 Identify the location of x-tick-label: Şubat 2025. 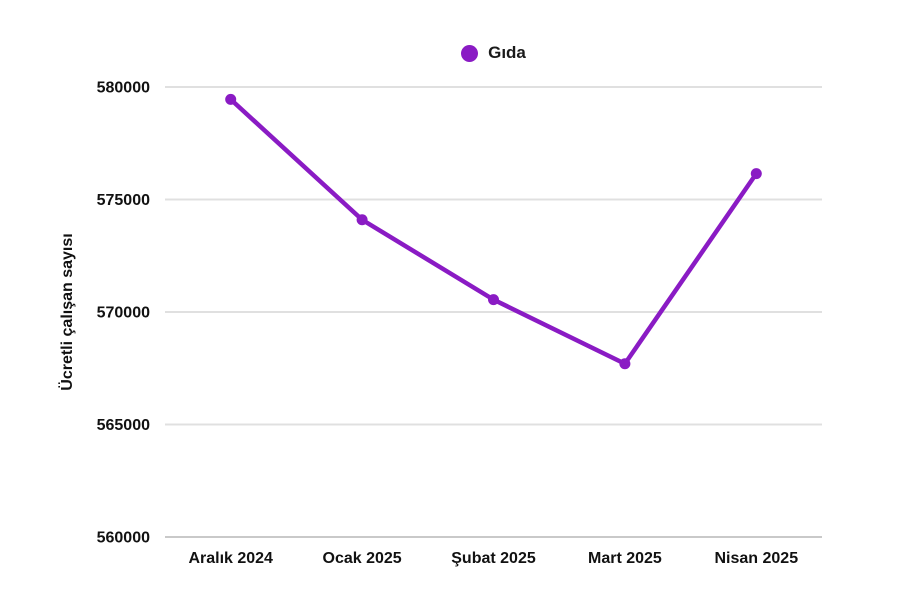
(493, 558).